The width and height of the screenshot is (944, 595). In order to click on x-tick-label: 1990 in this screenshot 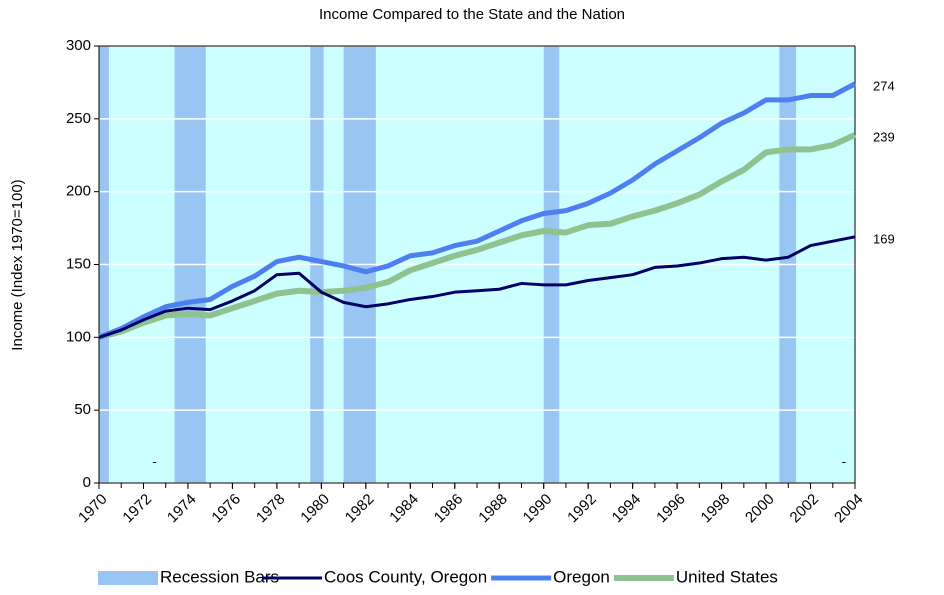, I will do `click(538, 509)`.